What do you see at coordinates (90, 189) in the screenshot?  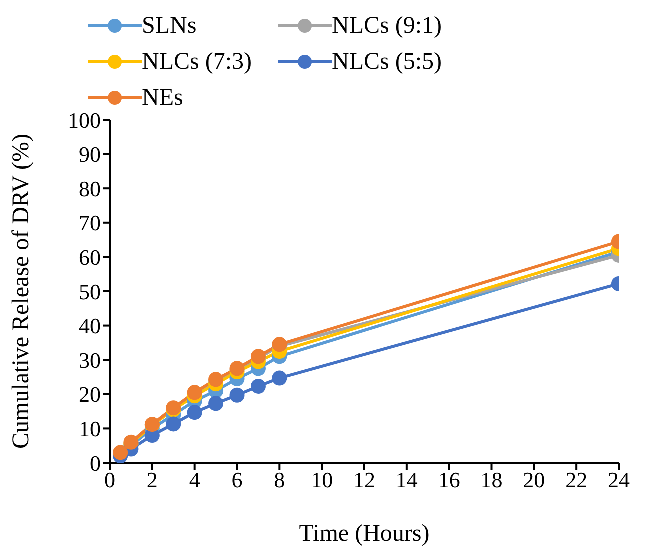 I see `y-tick-label: 80` at bounding box center [90, 189].